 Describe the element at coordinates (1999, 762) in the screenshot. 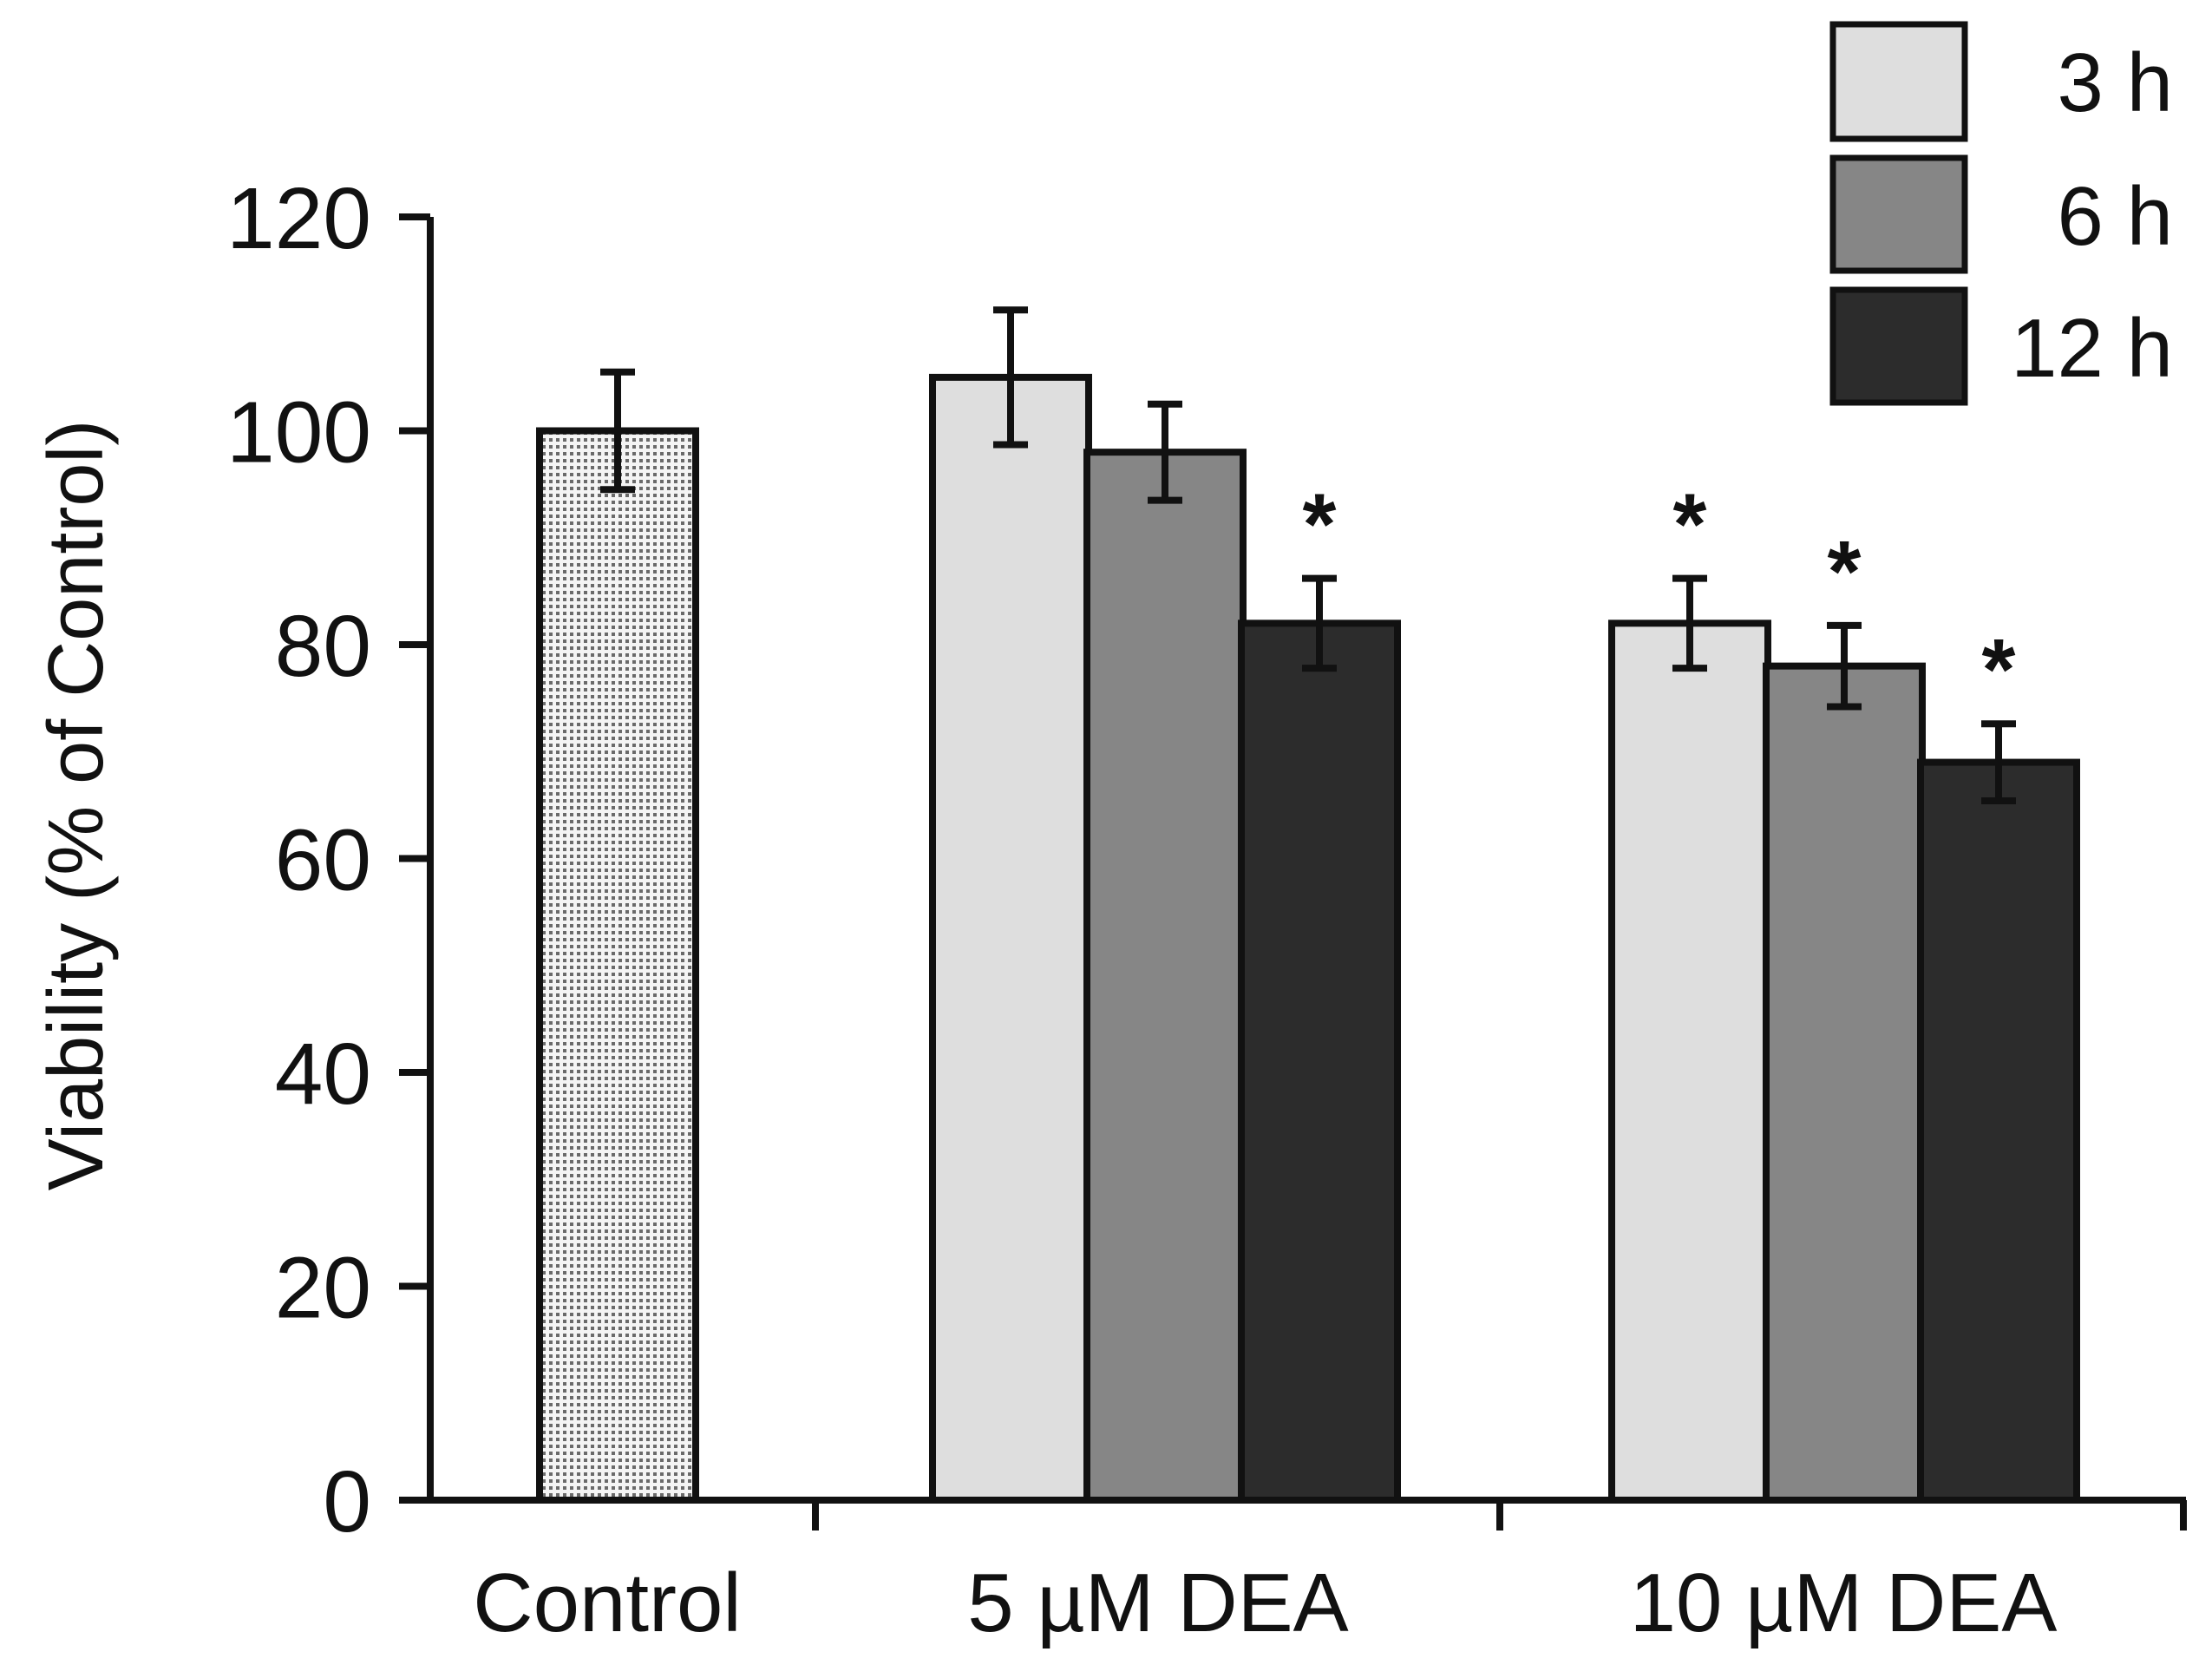

I see `error-bar-12h-group2` at that location.